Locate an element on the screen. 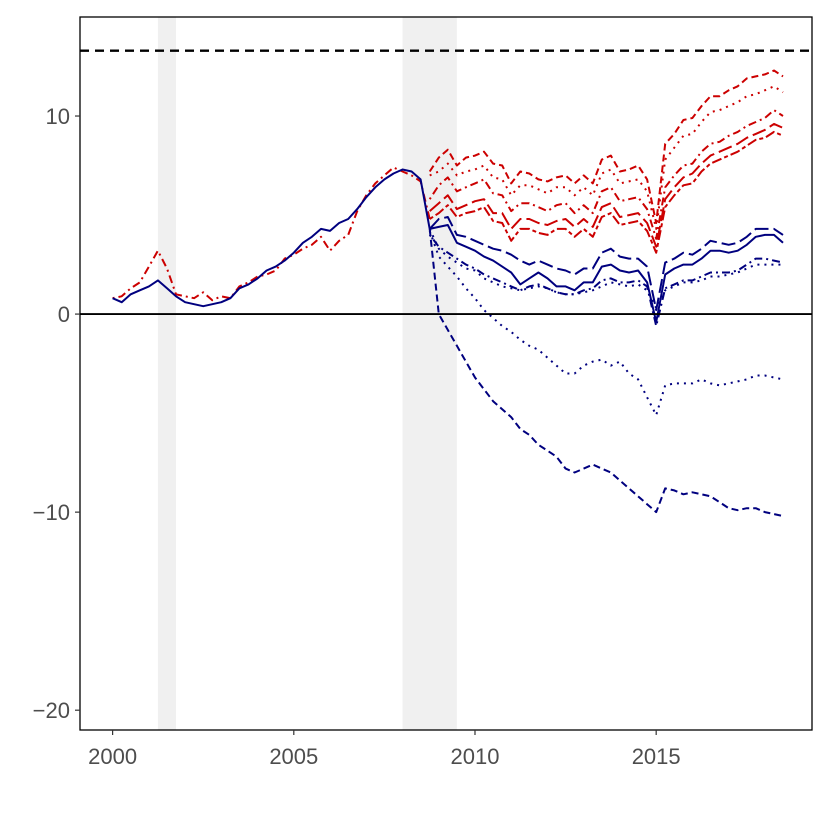 This screenshot has width=830, height=830. x-tick-label: 2005 is located at coordinates (293, 756).